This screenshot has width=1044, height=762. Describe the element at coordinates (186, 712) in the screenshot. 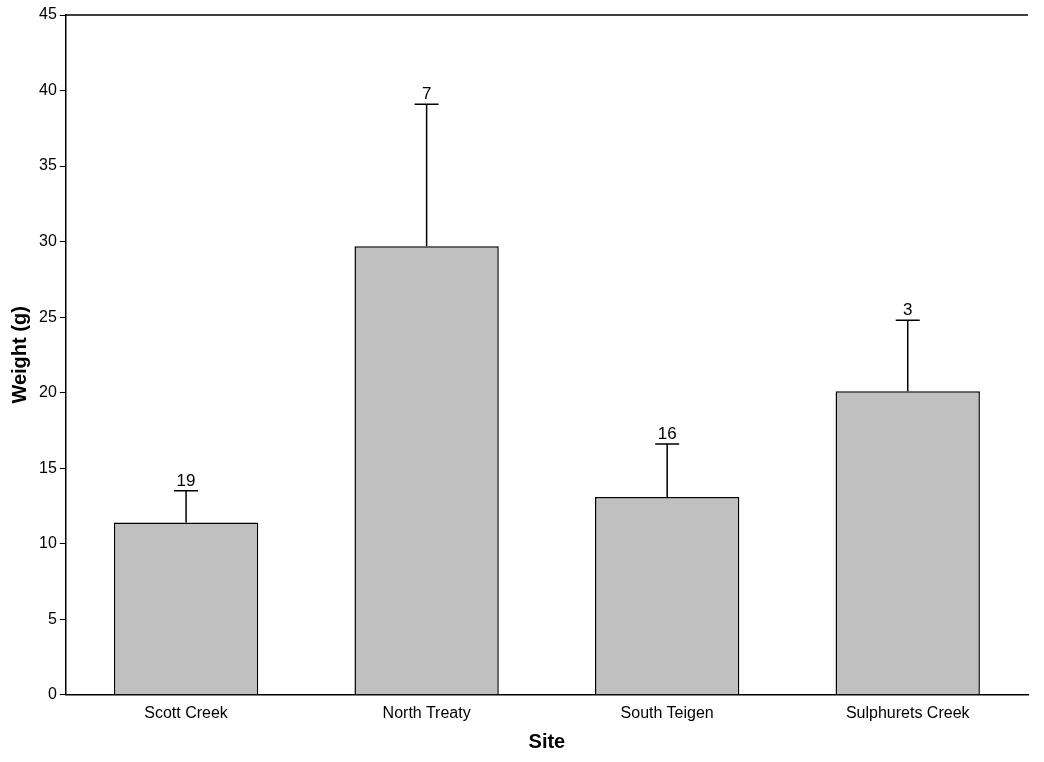

I see `x-tick-label: Scott Creek` at that location.